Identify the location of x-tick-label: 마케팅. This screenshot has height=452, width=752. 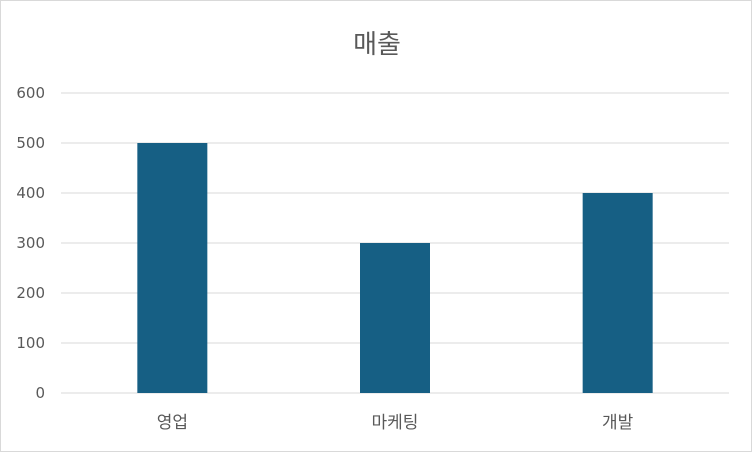
(395, 423).